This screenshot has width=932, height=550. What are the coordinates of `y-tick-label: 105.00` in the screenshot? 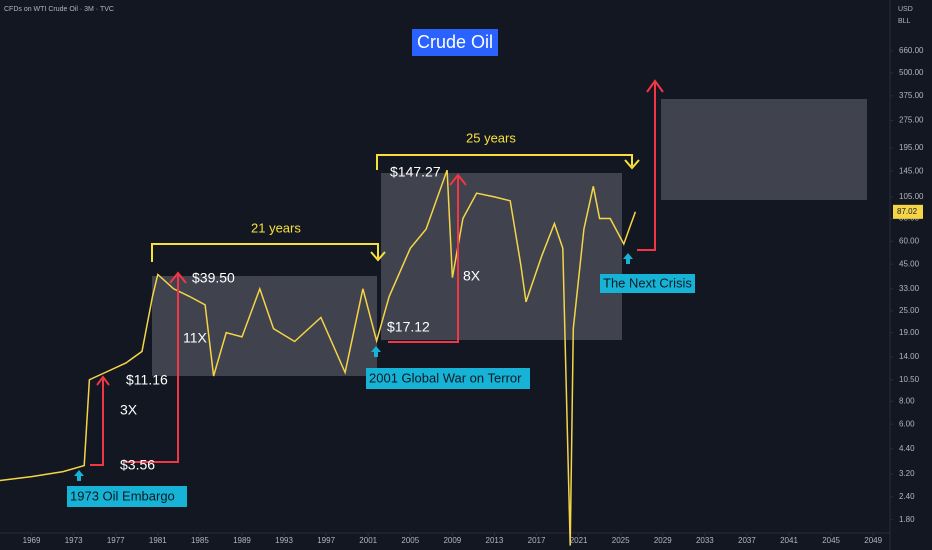 It's located at (911, 196).